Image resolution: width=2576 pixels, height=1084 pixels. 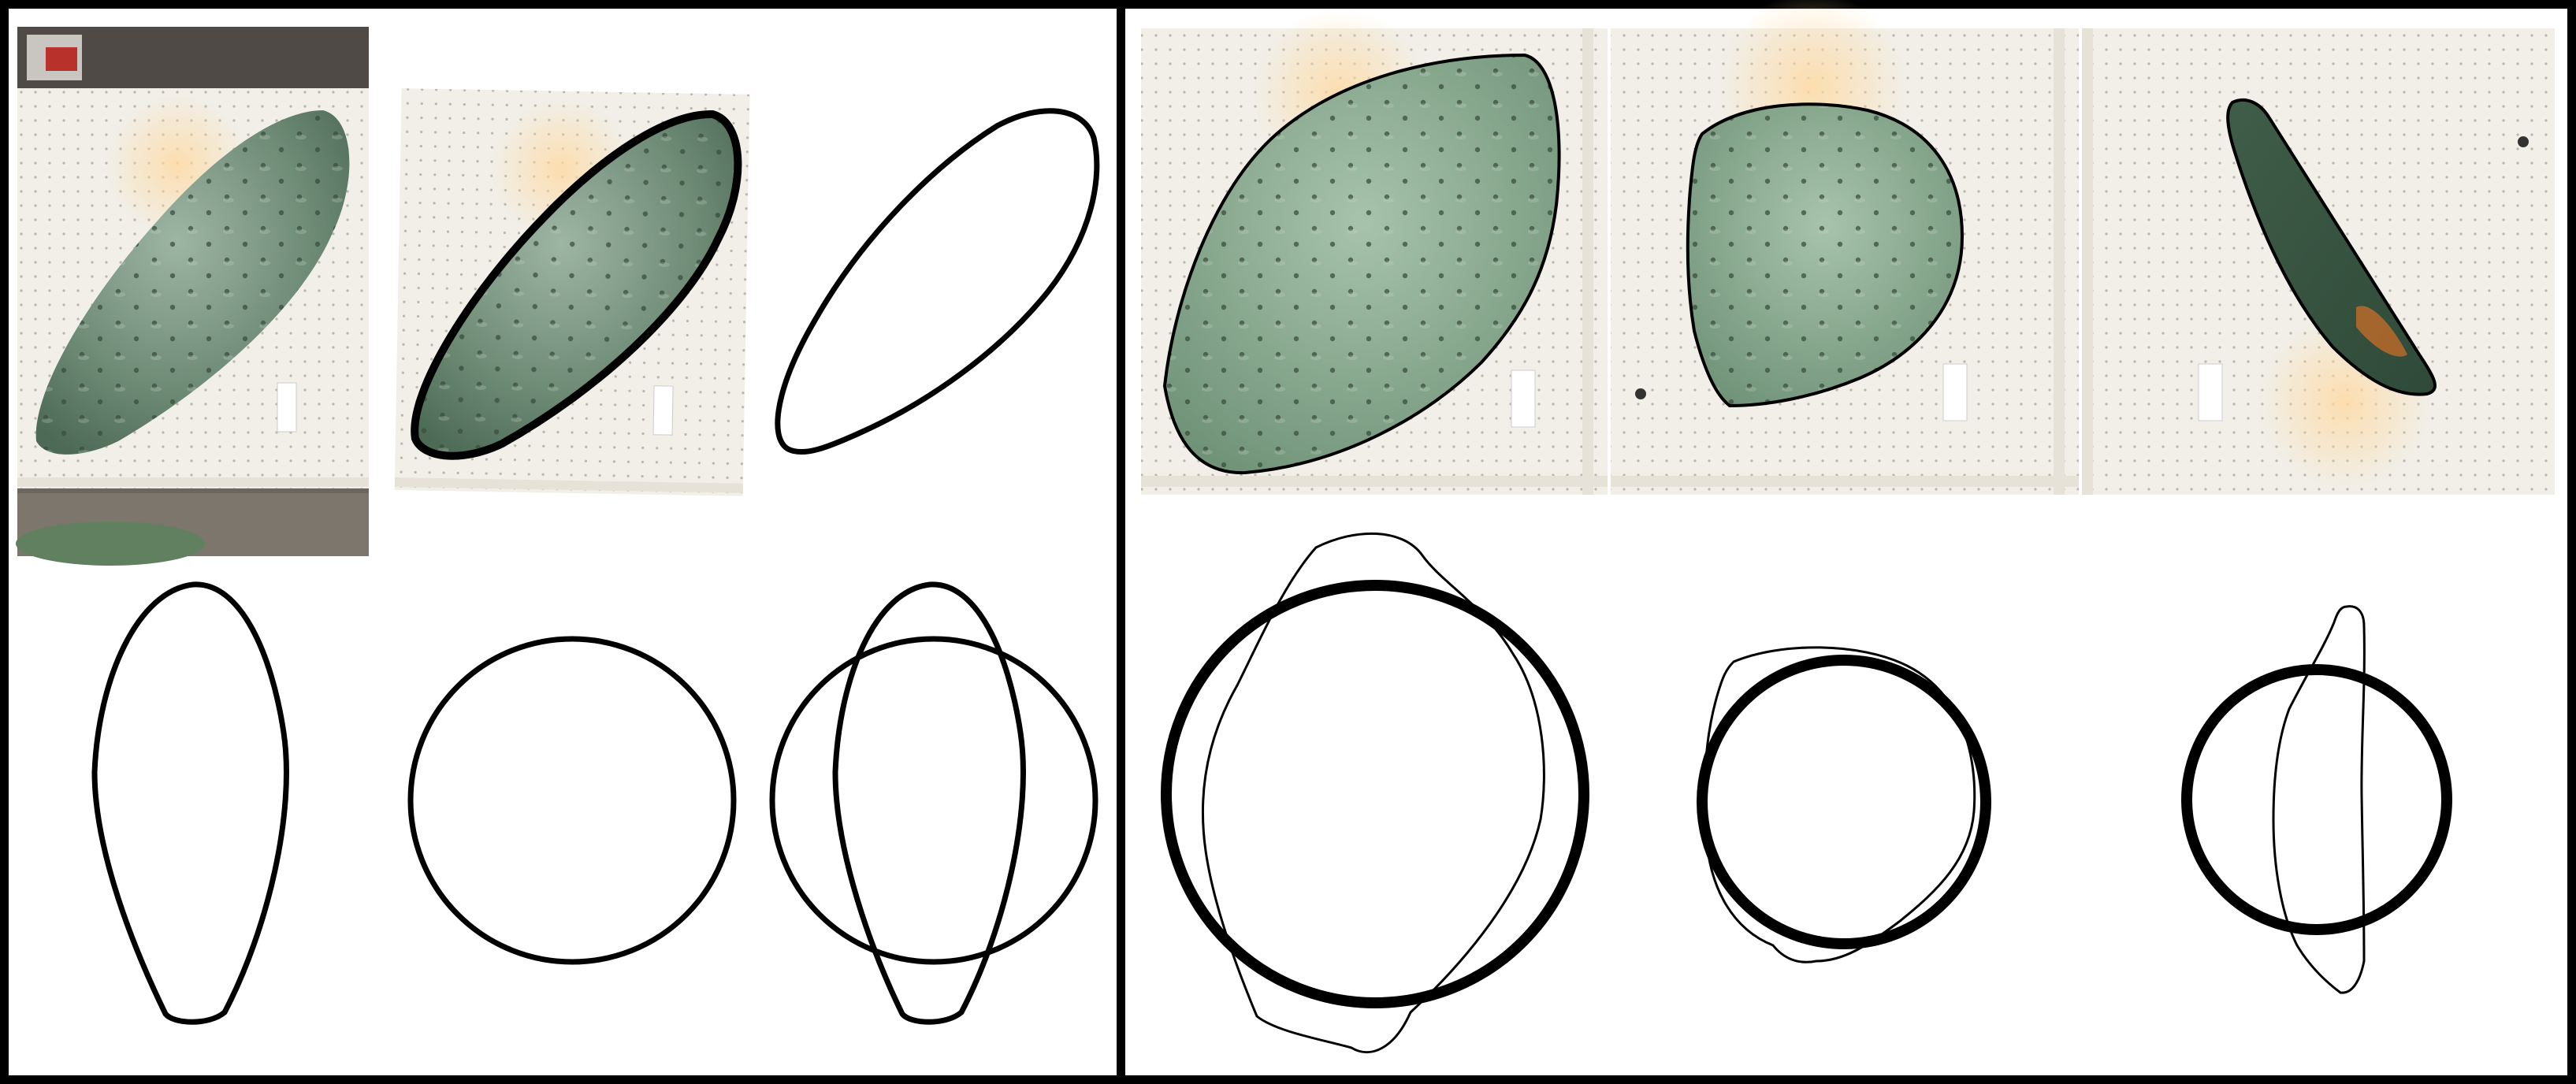 I want to click on outline-circle-overlay, so click(x=933, y=803).